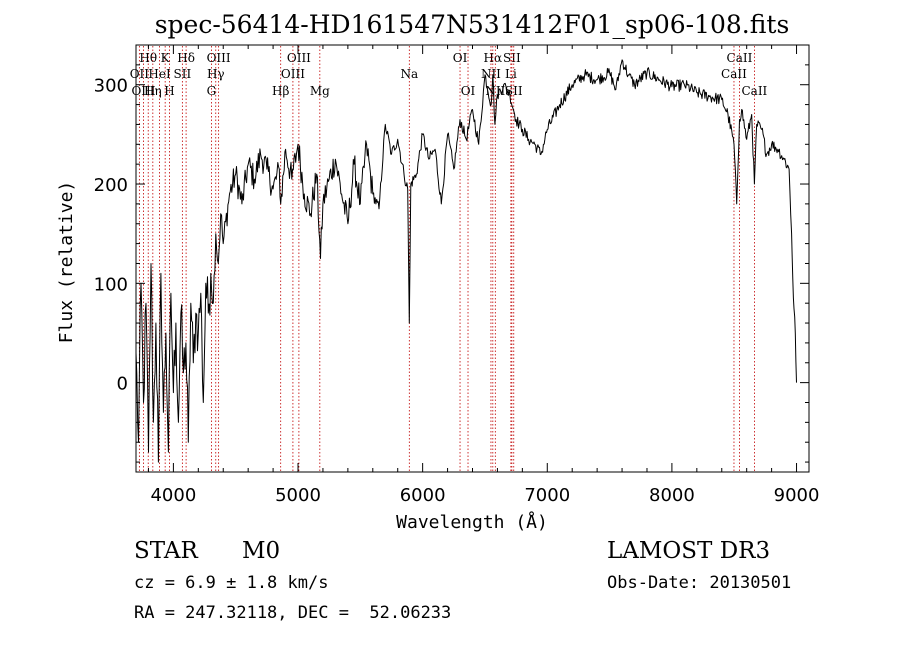 Image resolution: width=900 pixels, height=649 pixels. Describe the element at coordinates (409, 74) in the screenshot. I see `line-marker-label-16: Na` at that location.